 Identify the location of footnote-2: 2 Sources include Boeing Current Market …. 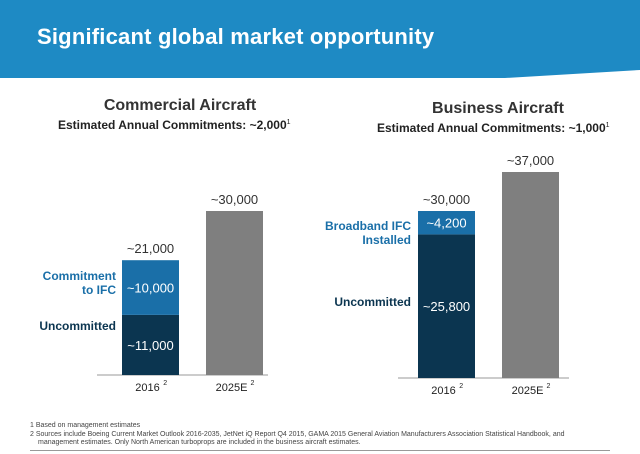
(297, 434).